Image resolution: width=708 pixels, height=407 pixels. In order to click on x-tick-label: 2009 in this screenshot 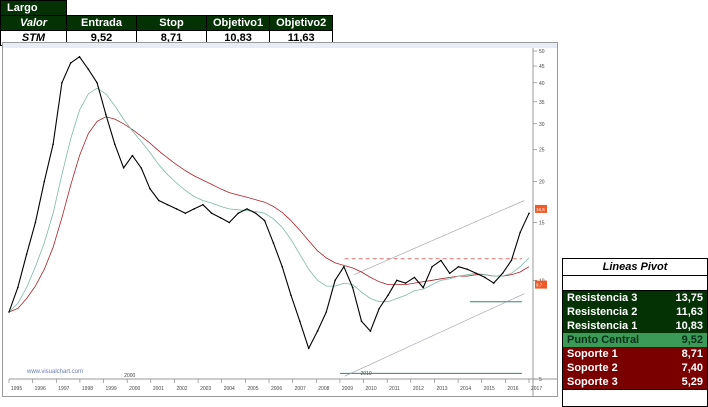, I will do `click(347, 389)`.